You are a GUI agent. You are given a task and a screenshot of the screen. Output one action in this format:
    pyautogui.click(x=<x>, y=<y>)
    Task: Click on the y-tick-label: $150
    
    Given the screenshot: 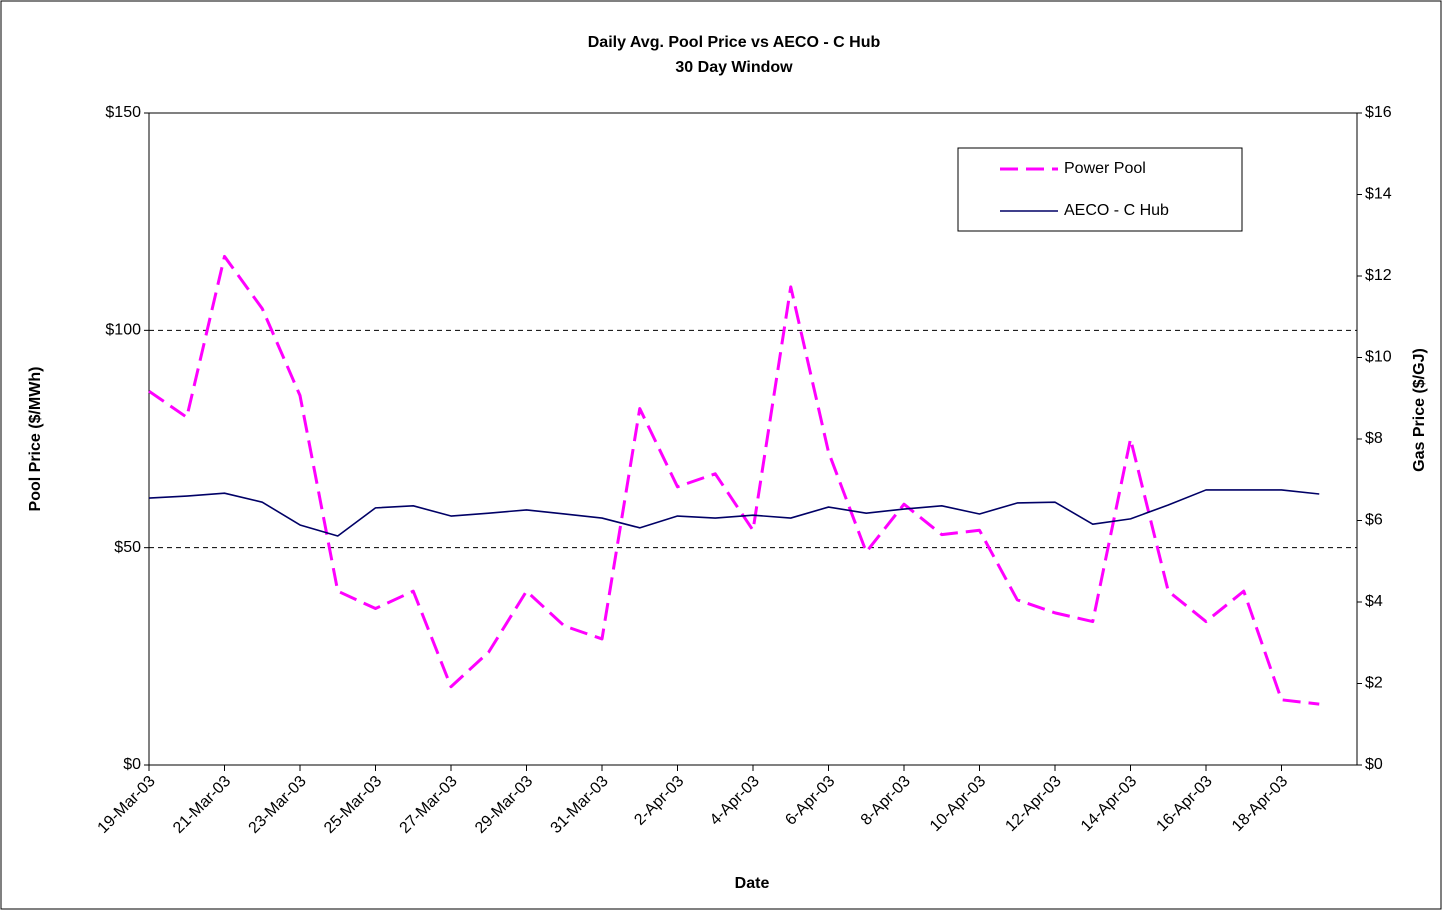 What is the action you would take?
    pyautogui.click(x=123, y=112)
    